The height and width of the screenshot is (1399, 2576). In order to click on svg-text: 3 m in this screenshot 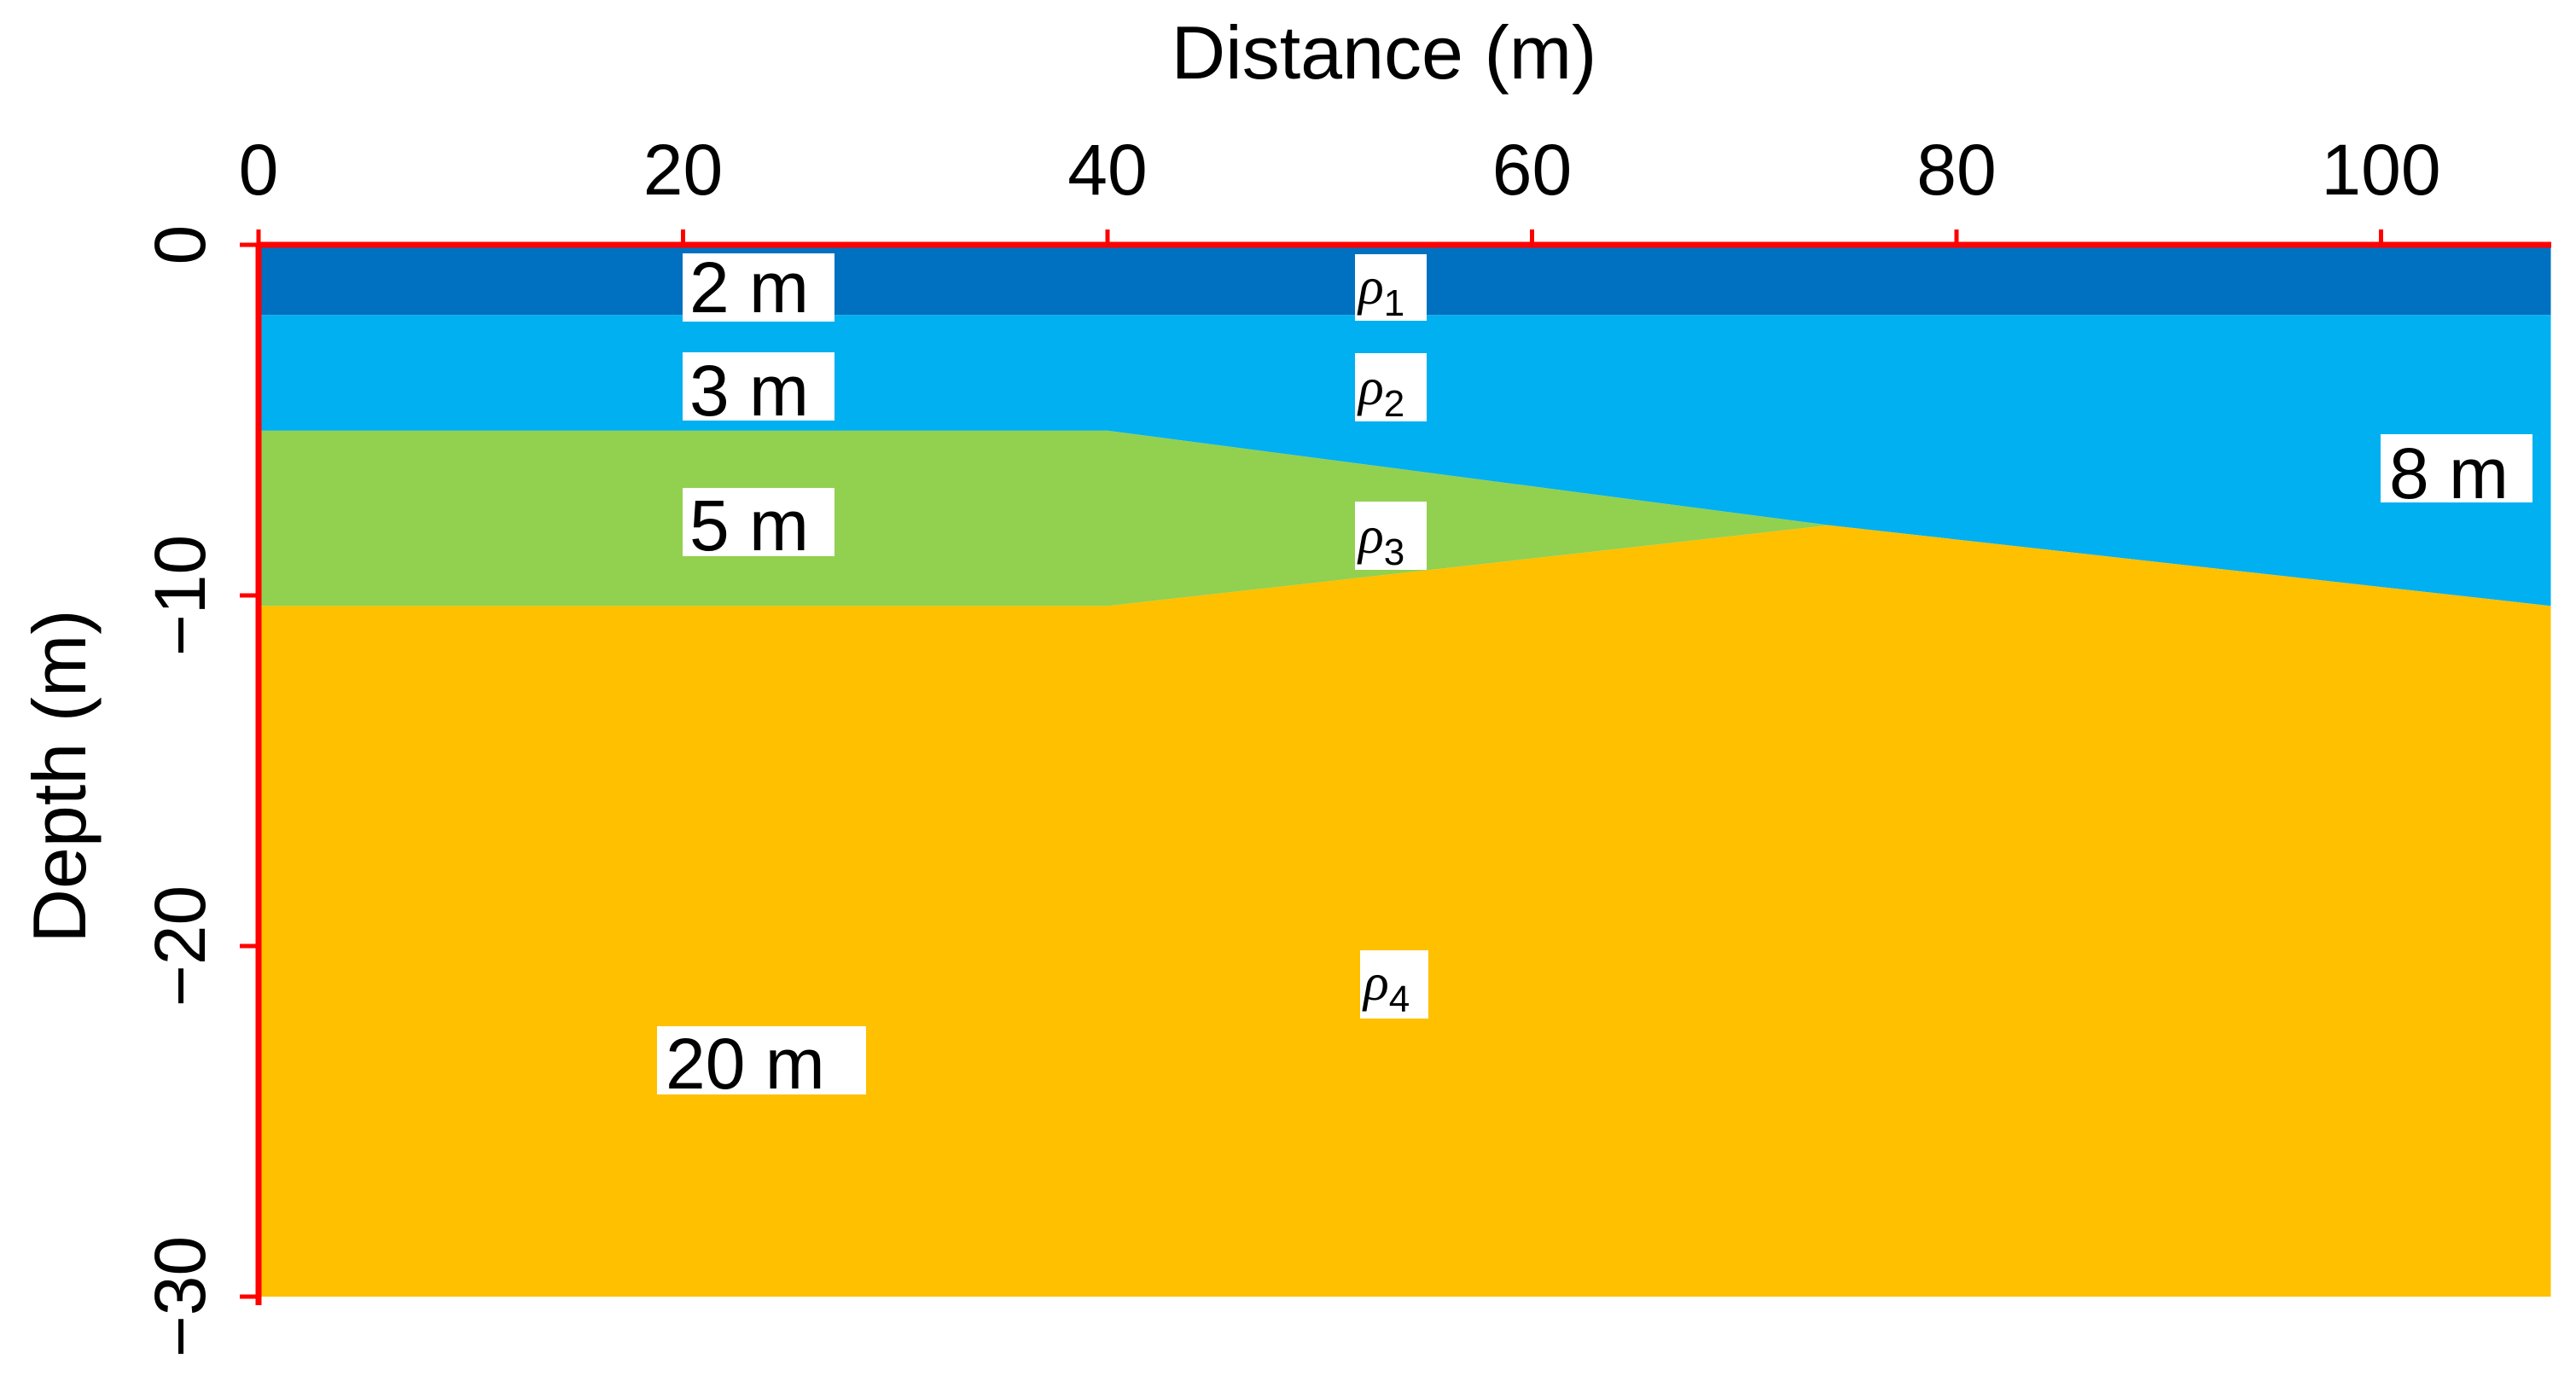, I will do `click(749, 391)`.